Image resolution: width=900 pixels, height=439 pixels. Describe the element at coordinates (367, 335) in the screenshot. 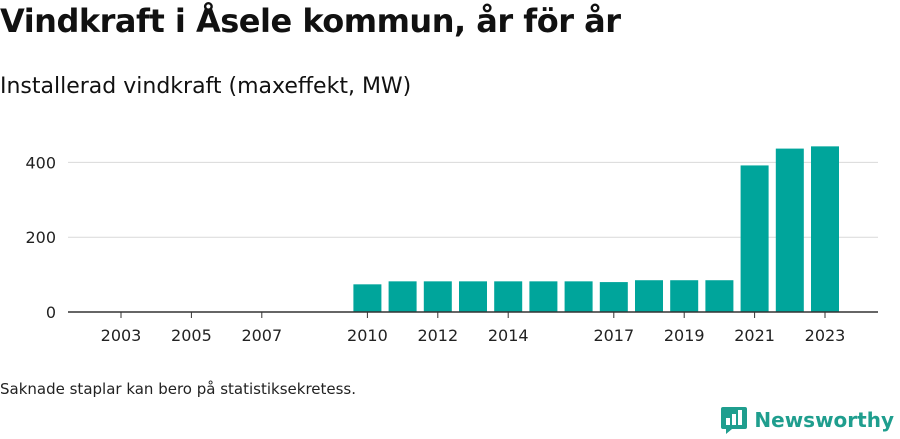

I see `x-tick-label: 2010` at that location.